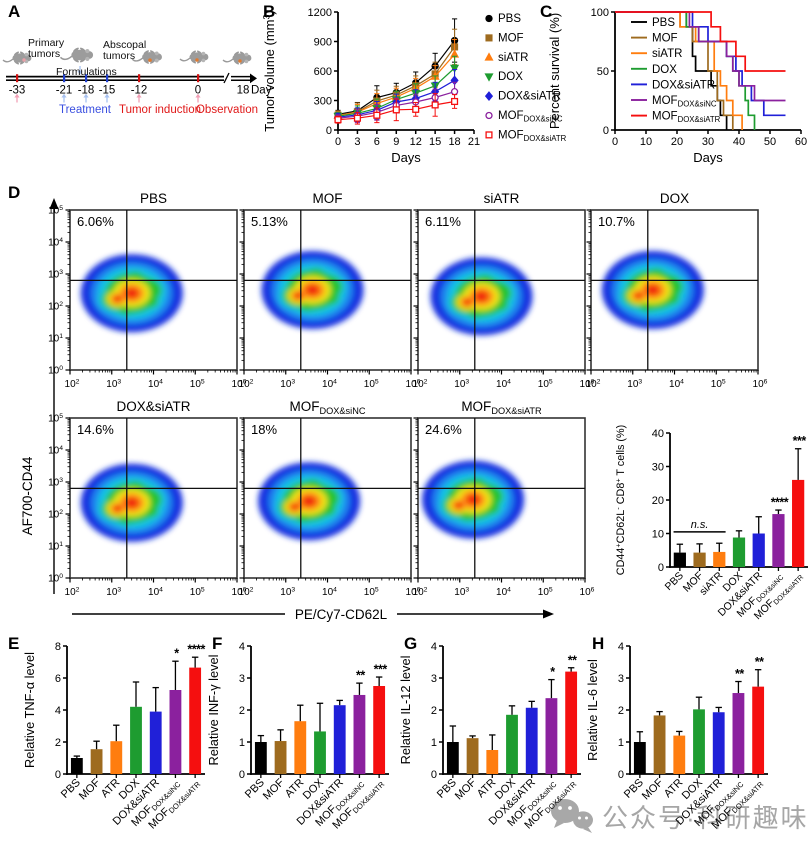  What do you see at coordinates (137, 75) in the screenshot?
I see `treatment-timeline: -33 -21 -18 -15 -12 0 18 Day` at bounding box center [137, 75].